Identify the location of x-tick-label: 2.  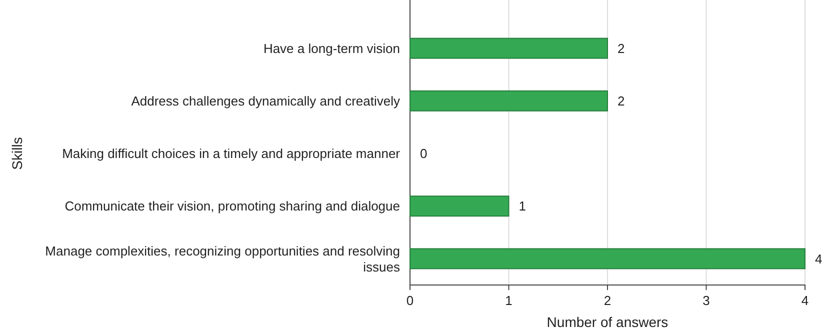
(608, 300).